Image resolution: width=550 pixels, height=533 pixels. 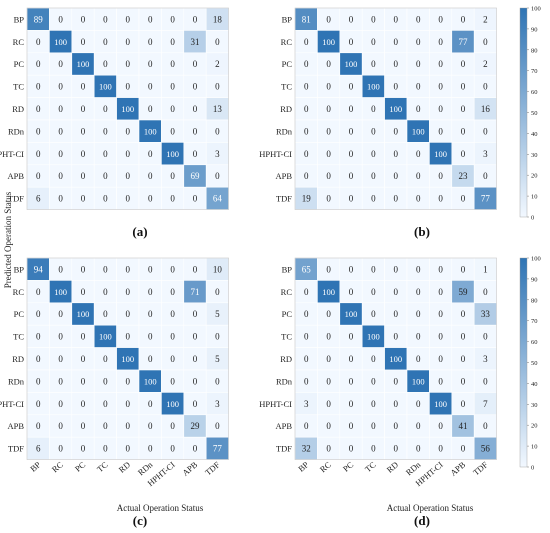 What do you see at coordinates (124, 466) in the screenshot?
I see `x-tick-label: RD` at bounding box center [124, 466].